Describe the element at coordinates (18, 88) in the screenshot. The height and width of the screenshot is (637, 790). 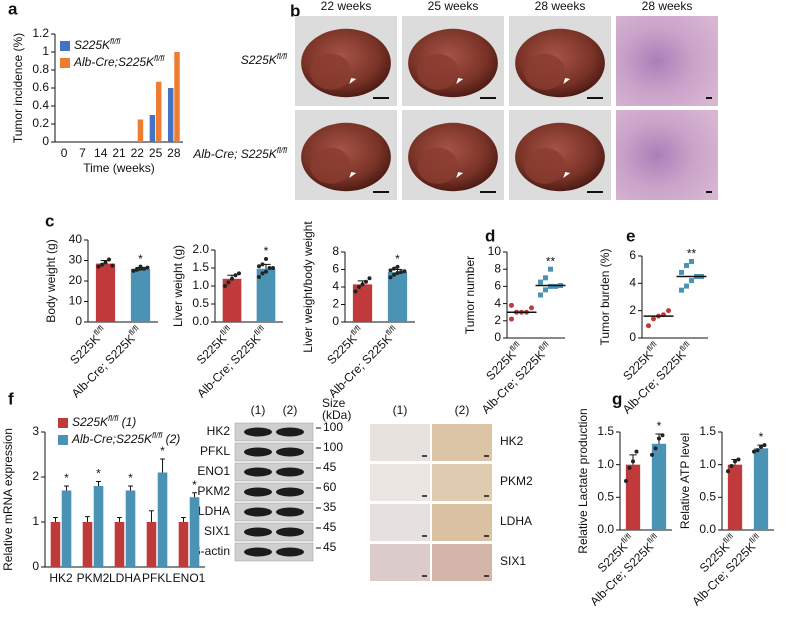
I see `y-axis-label: Tumor incidence (%)` at that location.